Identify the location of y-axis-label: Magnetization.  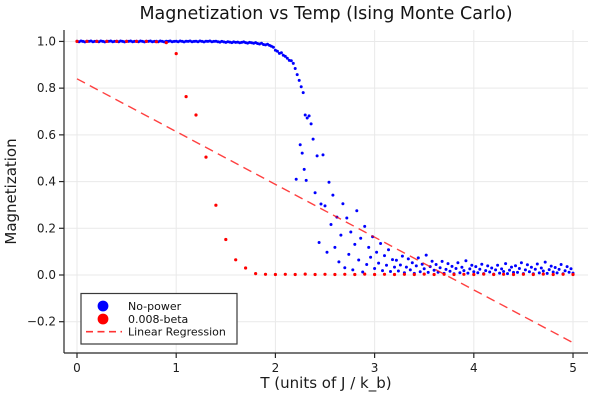
(11, 191).